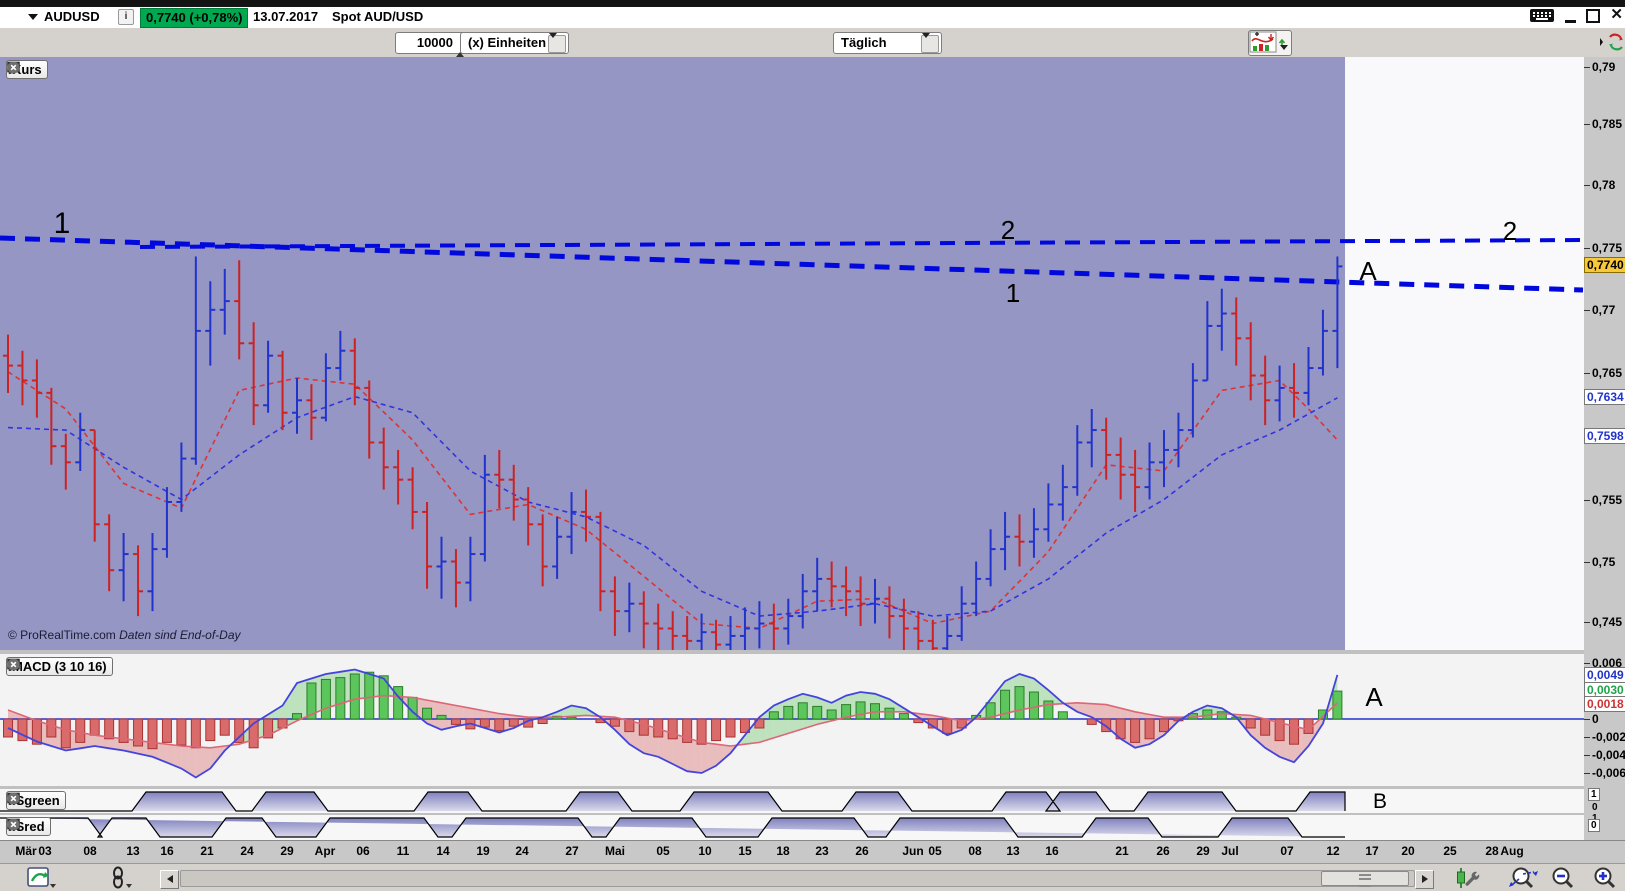  Describe the element at coordinates (1008, 230) in the screenshot. I see `svg-text: 2` at that location.